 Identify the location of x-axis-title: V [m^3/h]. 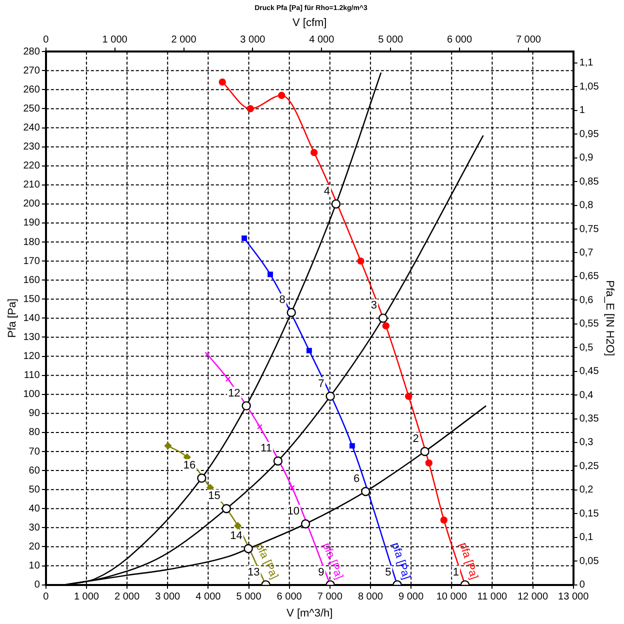
(309, 613).